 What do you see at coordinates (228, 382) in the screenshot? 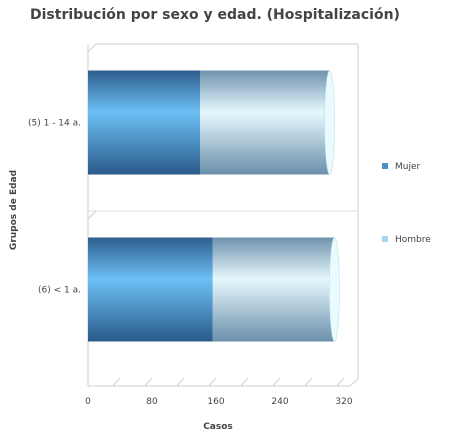
I see `gridlines` at bounding box center [228, 382].